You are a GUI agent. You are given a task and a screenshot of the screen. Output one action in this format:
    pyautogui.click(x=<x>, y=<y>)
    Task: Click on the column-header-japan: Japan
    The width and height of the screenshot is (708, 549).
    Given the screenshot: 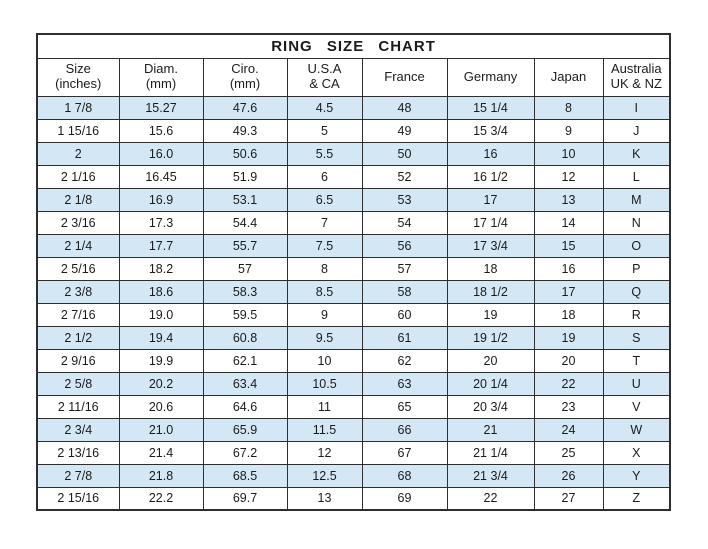 What is the action you would take?
    pyautogui.click(x=568, y=77)
    